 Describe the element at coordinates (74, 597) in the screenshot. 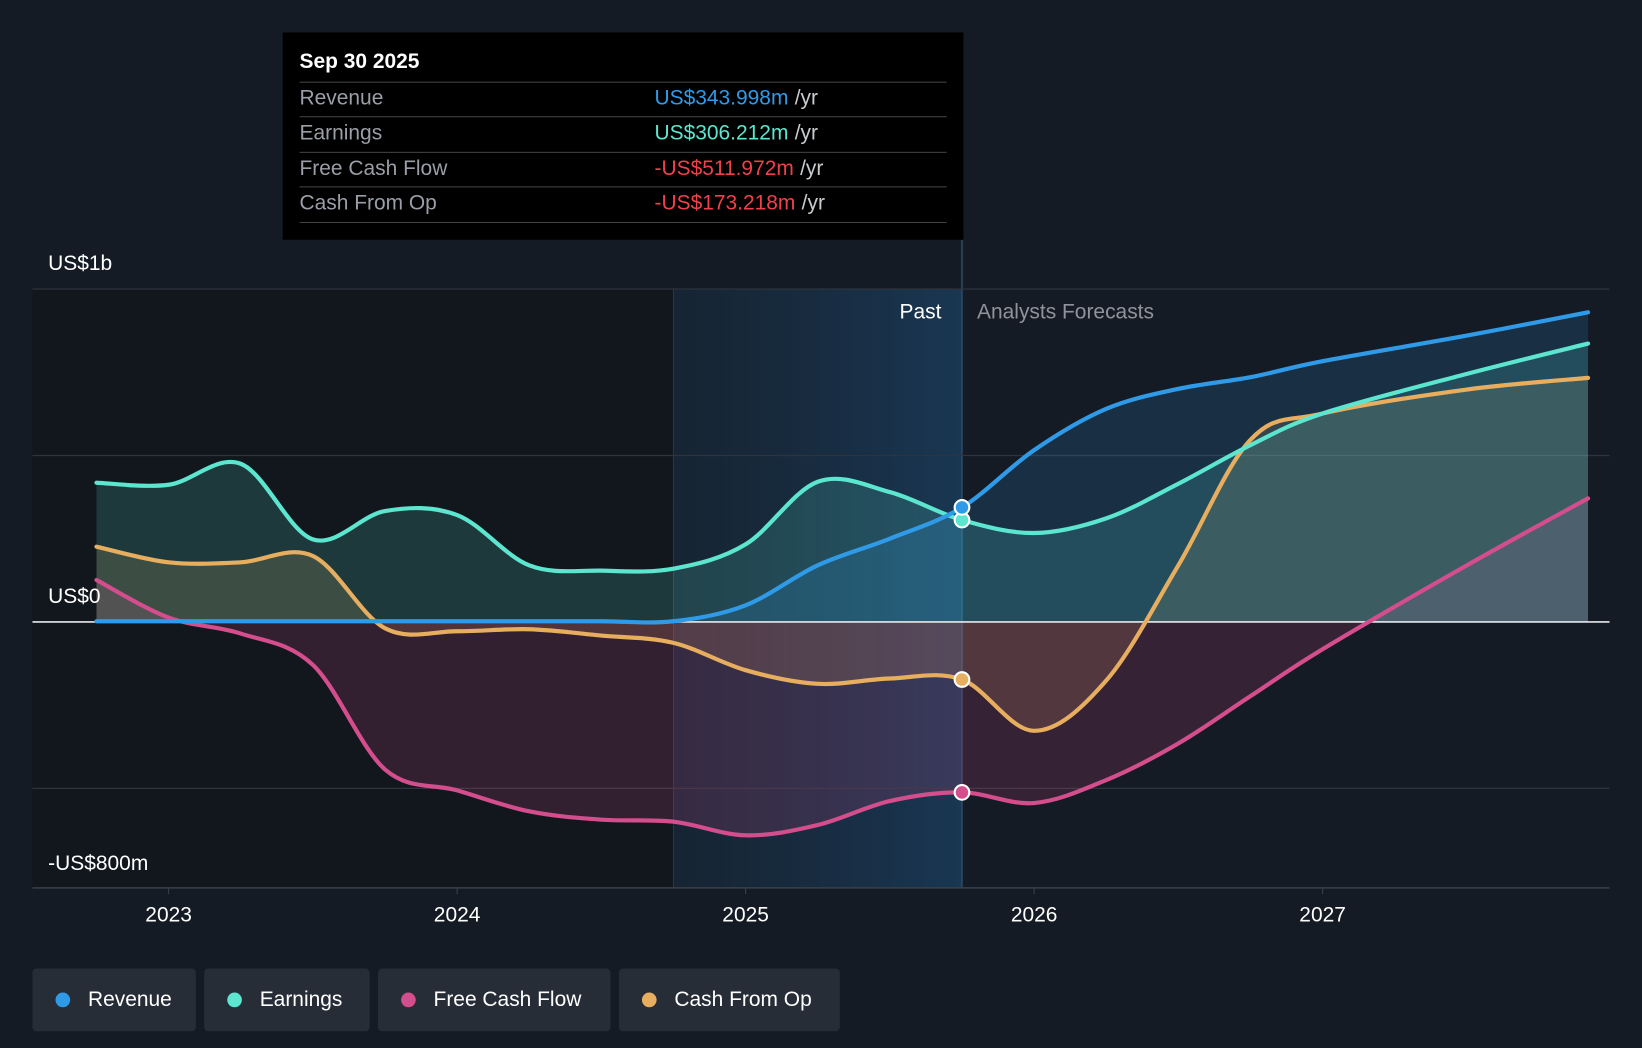

I see `y-label-zero: US$0` at that location.